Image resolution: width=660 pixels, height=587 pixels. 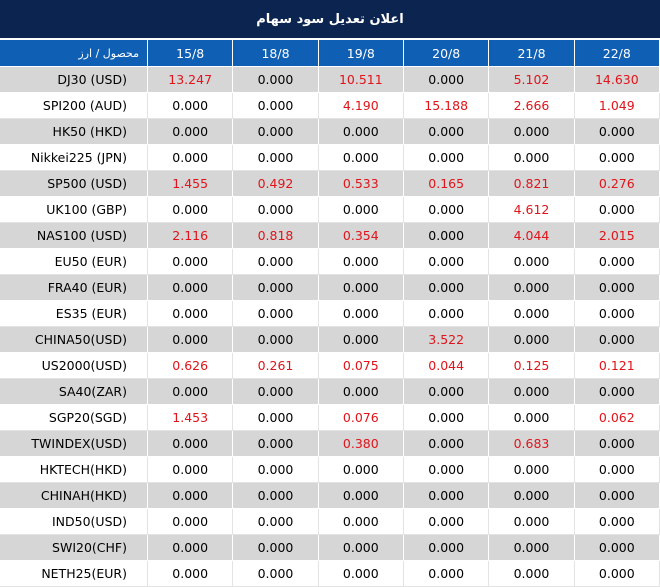 I want to click on table-row: EU50 (EUR) 0.000 0.000 0.000 0.000 0.000 0.000, so click(x=330, y=262).